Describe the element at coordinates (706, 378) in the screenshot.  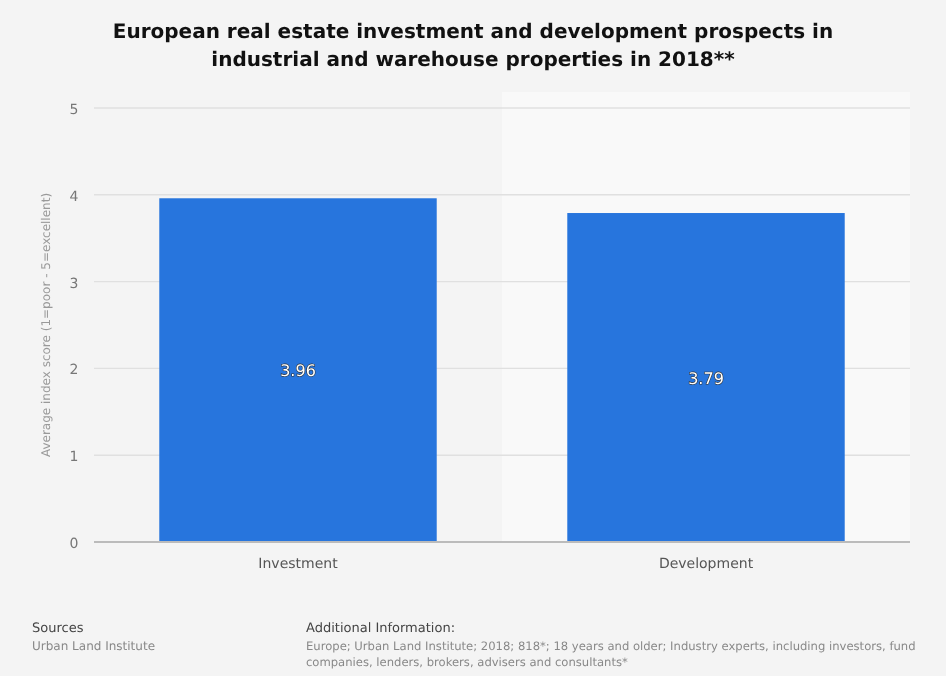
I see `data-label: 3.79` at that location.